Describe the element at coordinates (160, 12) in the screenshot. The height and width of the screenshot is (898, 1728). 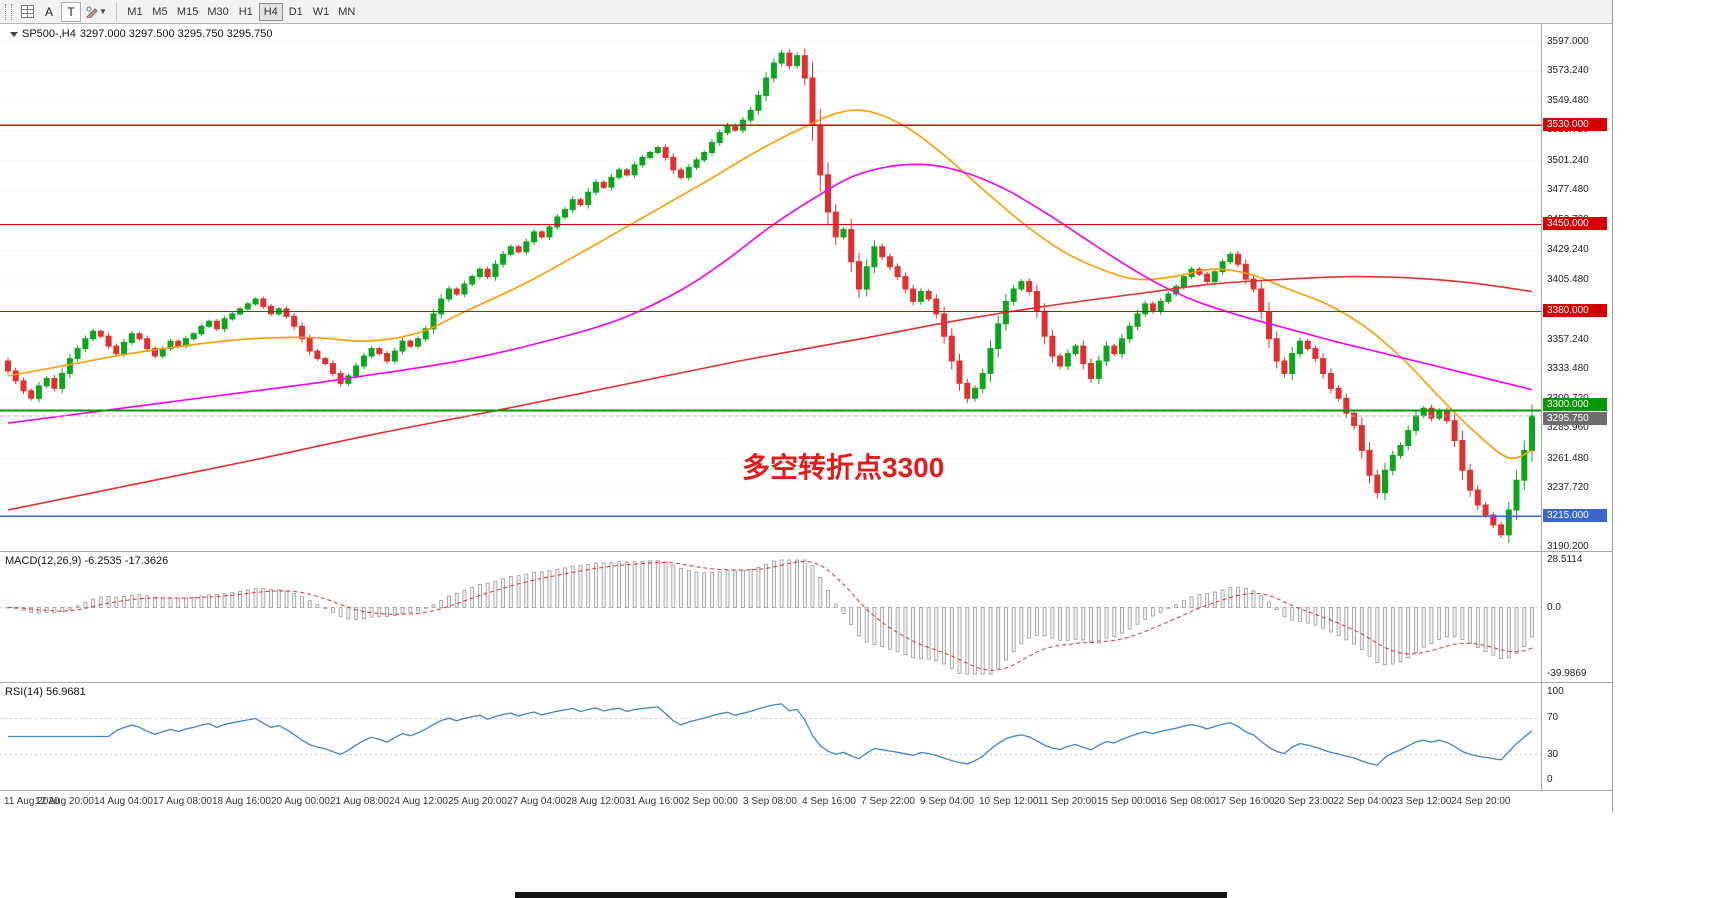
I see `timeframe-m5-button: M5` at that location.